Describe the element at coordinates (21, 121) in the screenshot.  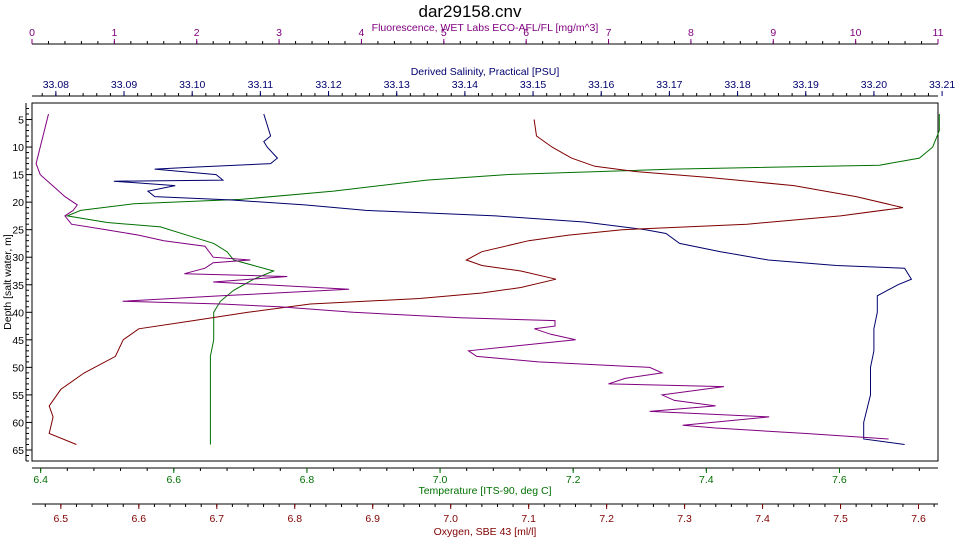
I see `depth-tick-label: 5` at that location.